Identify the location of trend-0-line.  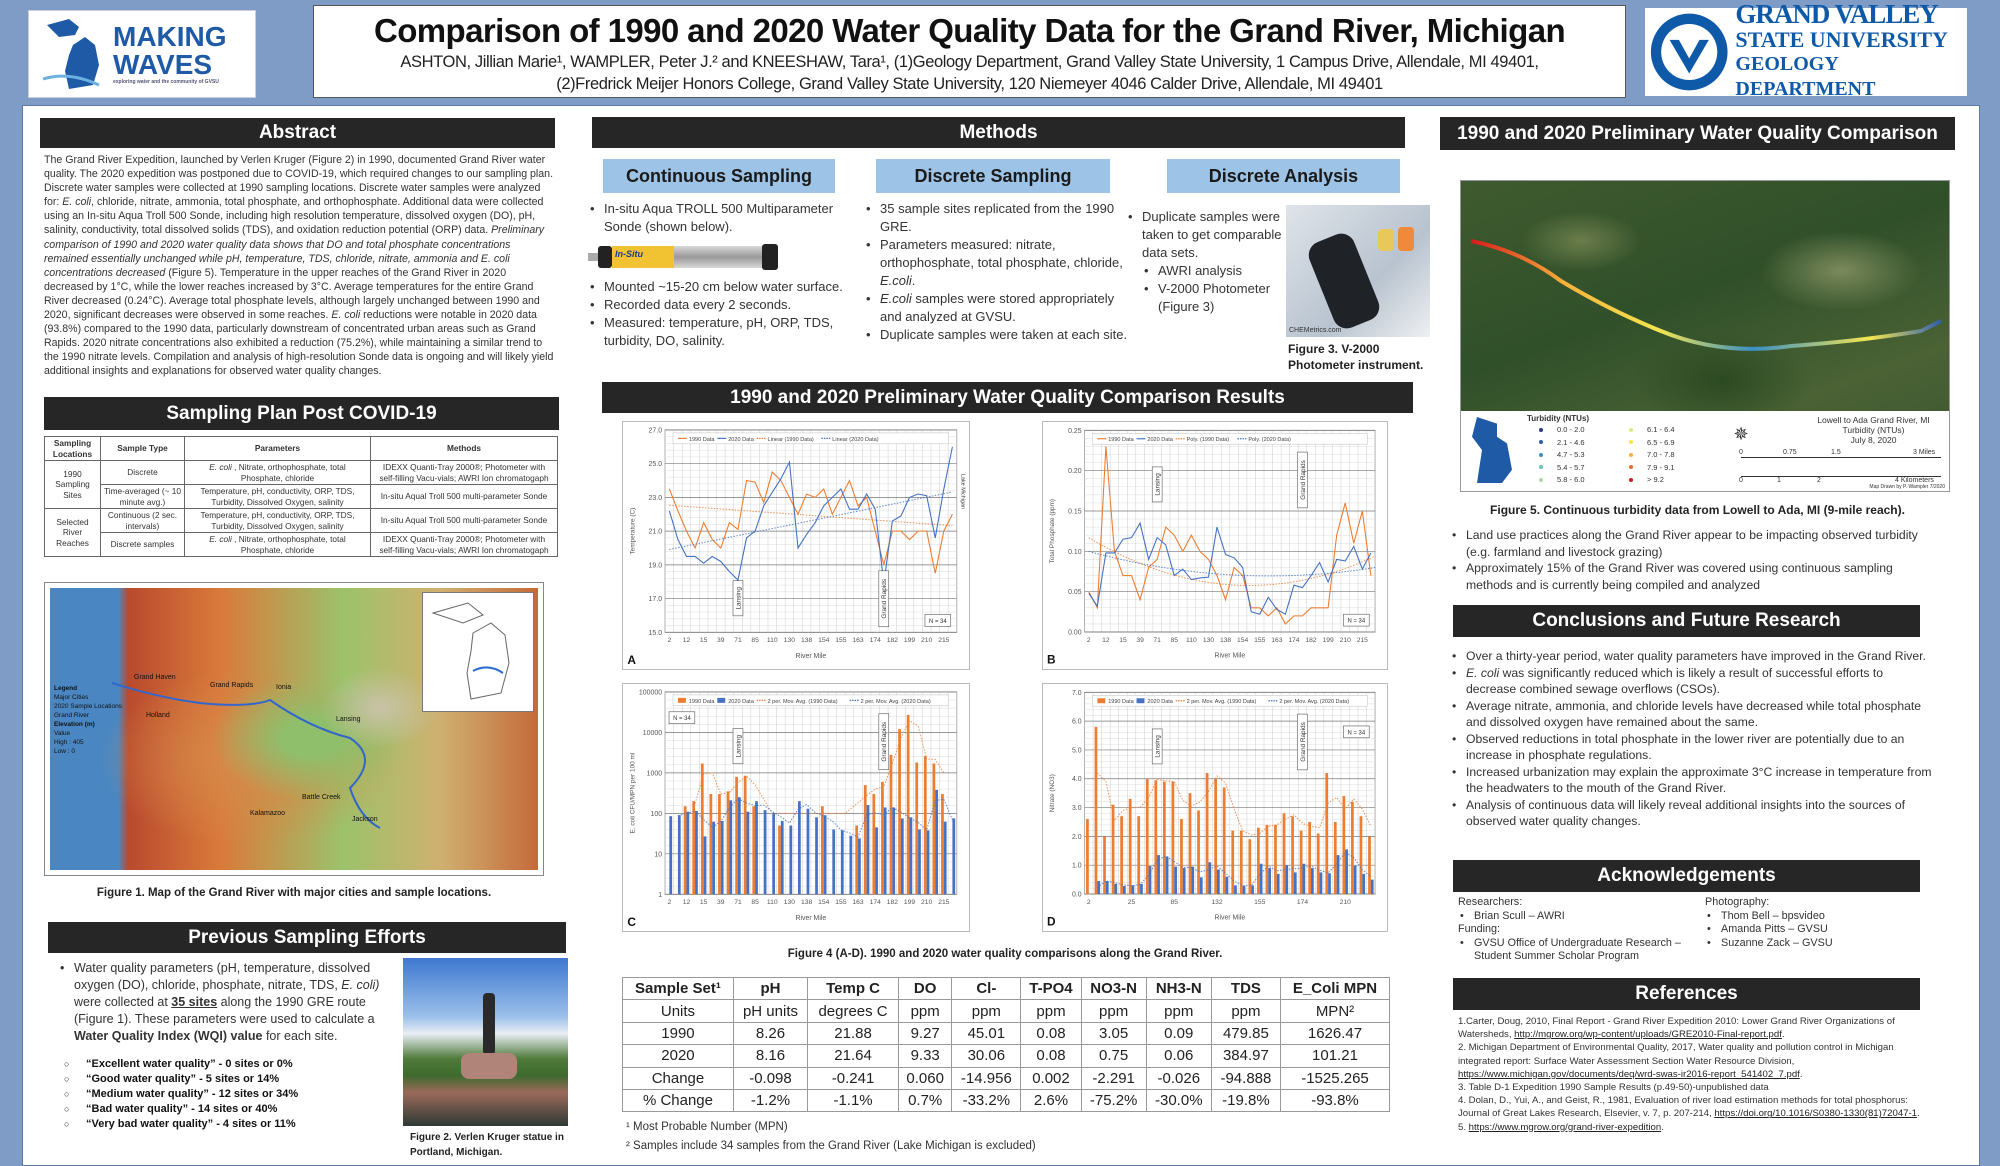
(811, 515).